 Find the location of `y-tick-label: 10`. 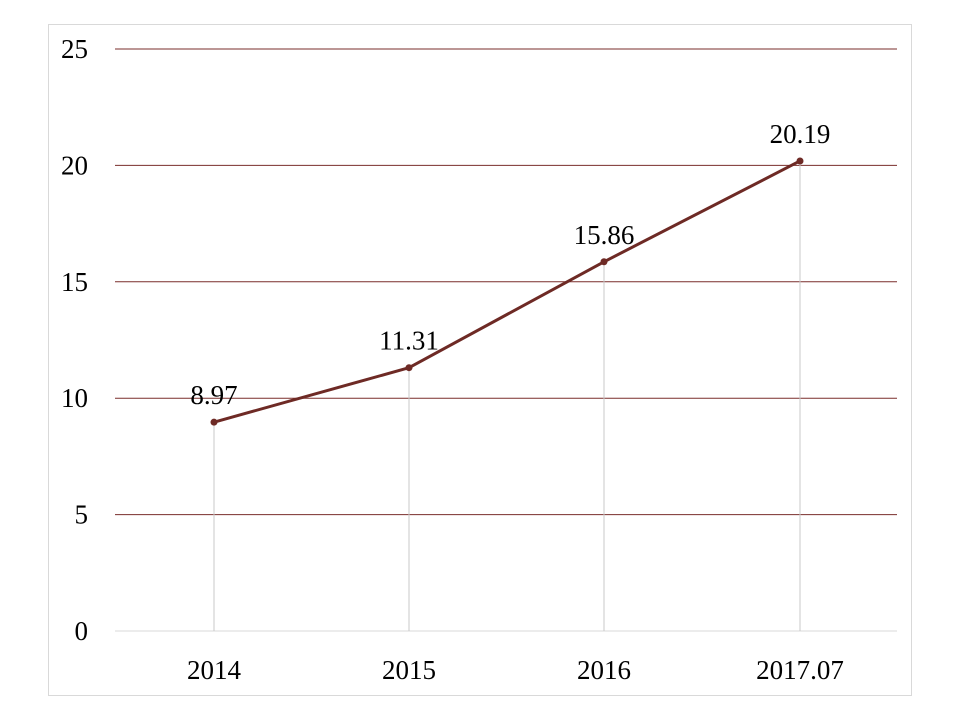

y-tick-label: 10 is located at coordinates (74, 398).